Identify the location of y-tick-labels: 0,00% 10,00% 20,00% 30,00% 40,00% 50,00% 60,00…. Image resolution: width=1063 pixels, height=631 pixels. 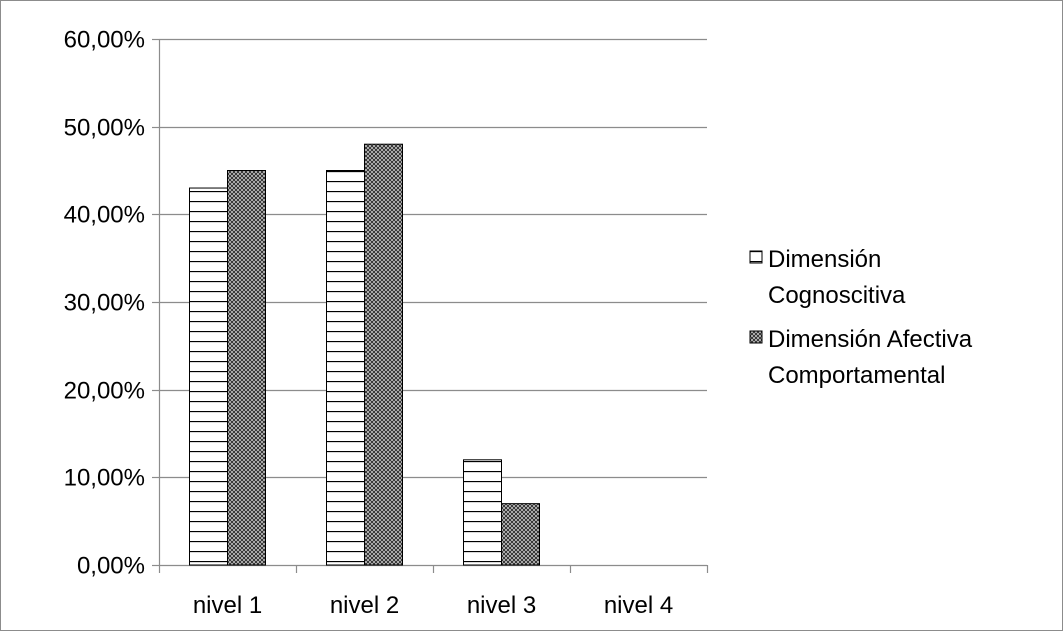
(104, 303).